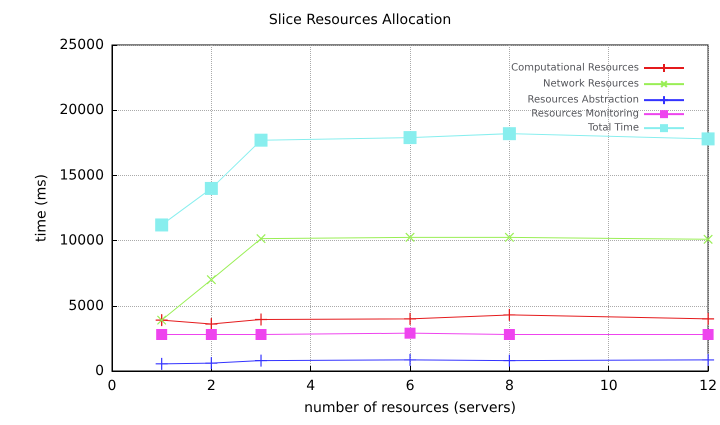 The height and width of the screenshot is (425, 720). I want to click on y-tick-label: 10000, so click(81, 240).